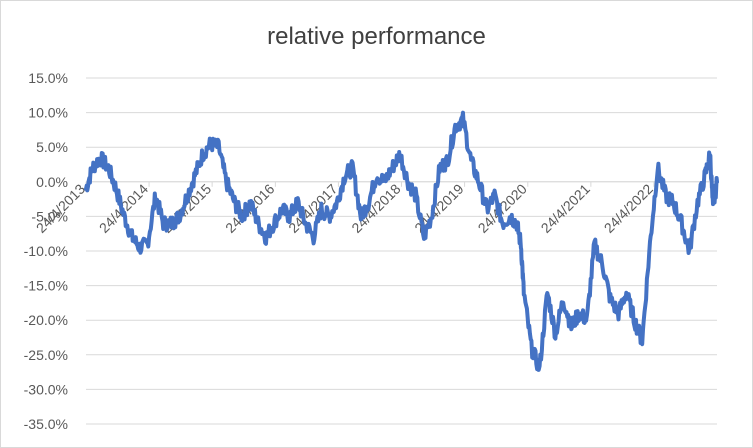 This screenshot has width=753, height=448. What do you see at coordinates (629, 208) in the screenshot?
I see `x-tick-label: 24/4/2022` at bounding box center [629, 208].